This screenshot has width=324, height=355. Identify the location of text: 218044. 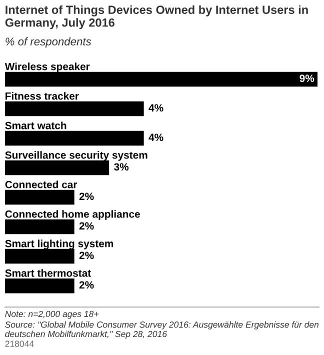
(19, 343).